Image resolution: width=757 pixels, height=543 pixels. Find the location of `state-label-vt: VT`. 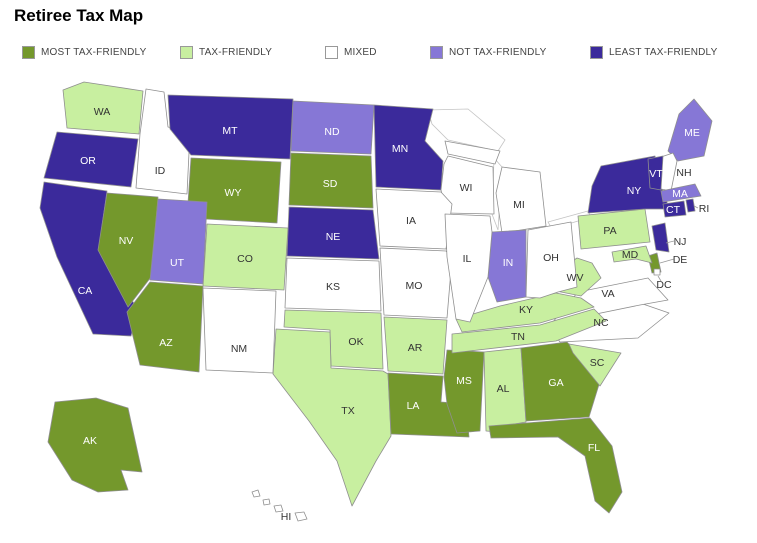

state-label-vt: VT is located at coordinates (656, 174).